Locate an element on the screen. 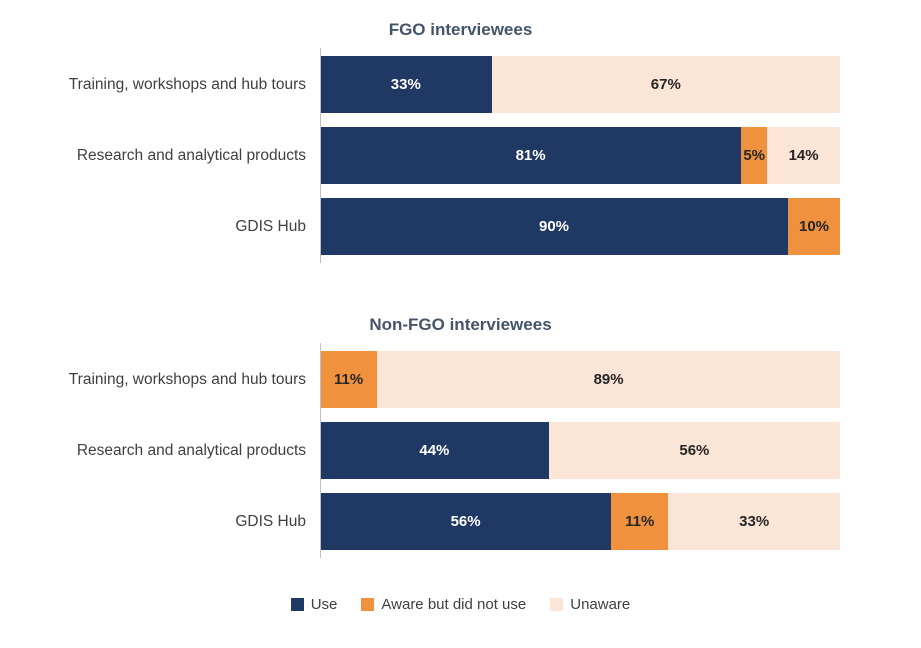 The height and width of the screenshot is (648, 921). bar-segment-unaware: 14% is located at coordinates (803, 155).